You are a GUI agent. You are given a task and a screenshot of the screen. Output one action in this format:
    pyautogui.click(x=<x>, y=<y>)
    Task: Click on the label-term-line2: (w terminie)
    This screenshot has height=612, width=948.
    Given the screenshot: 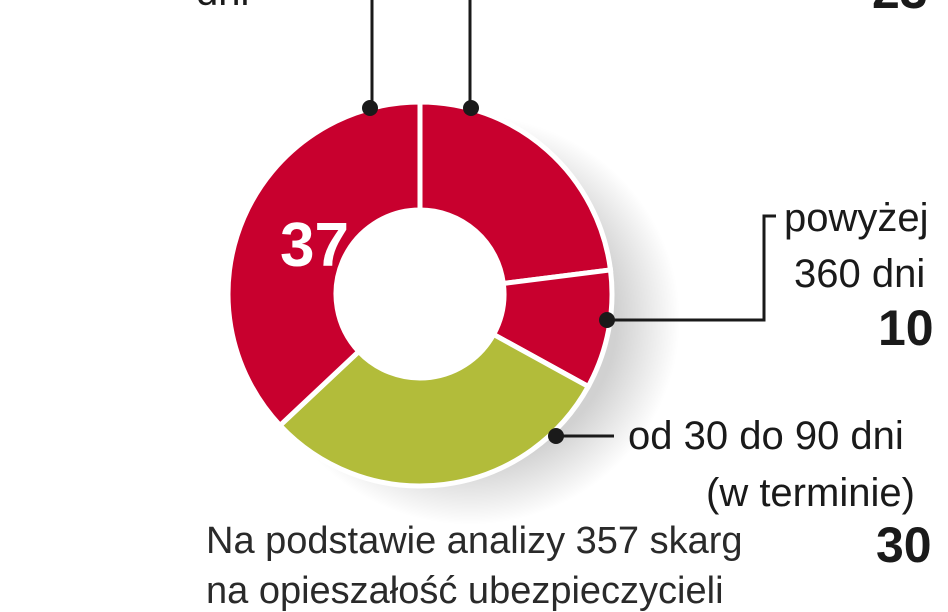 What is the action you would take?
    pyautogui.click(x=810, y=493)
    